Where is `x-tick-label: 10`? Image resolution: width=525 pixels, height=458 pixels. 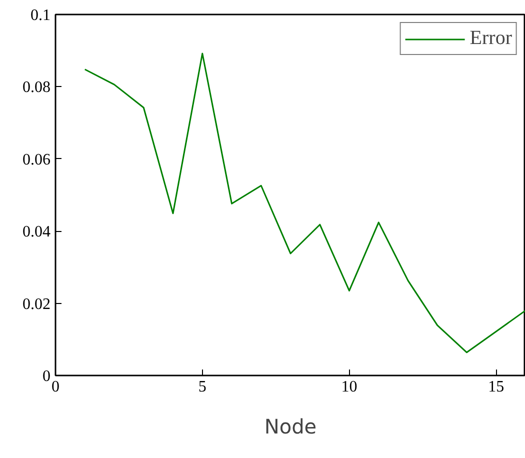
x-tick-label: 10 is located at coordinates (349, 387).